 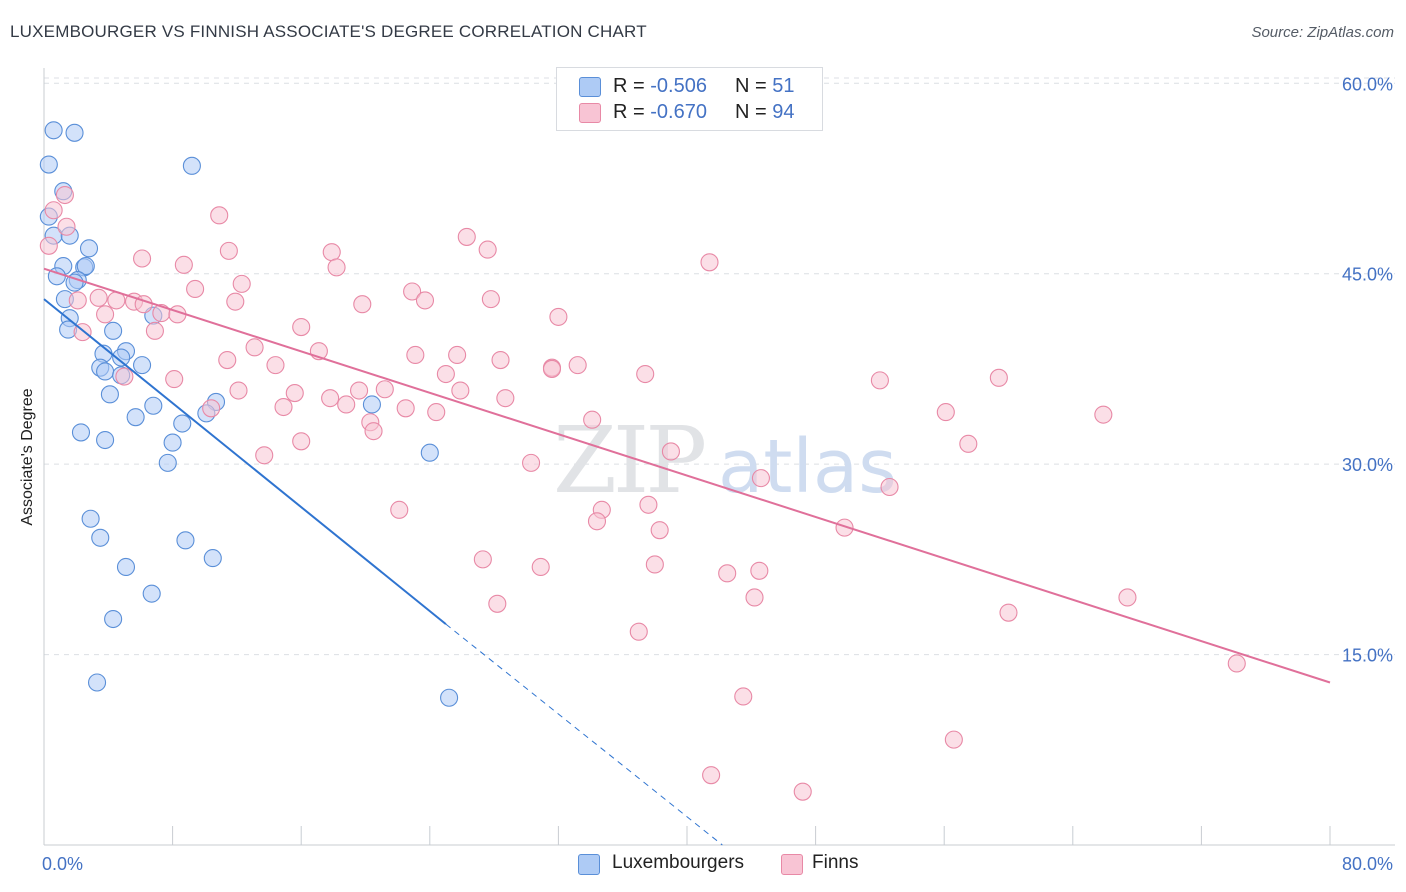 I want to click on series-legend: Luxembourgers Finns, so click(x=703, y=865).